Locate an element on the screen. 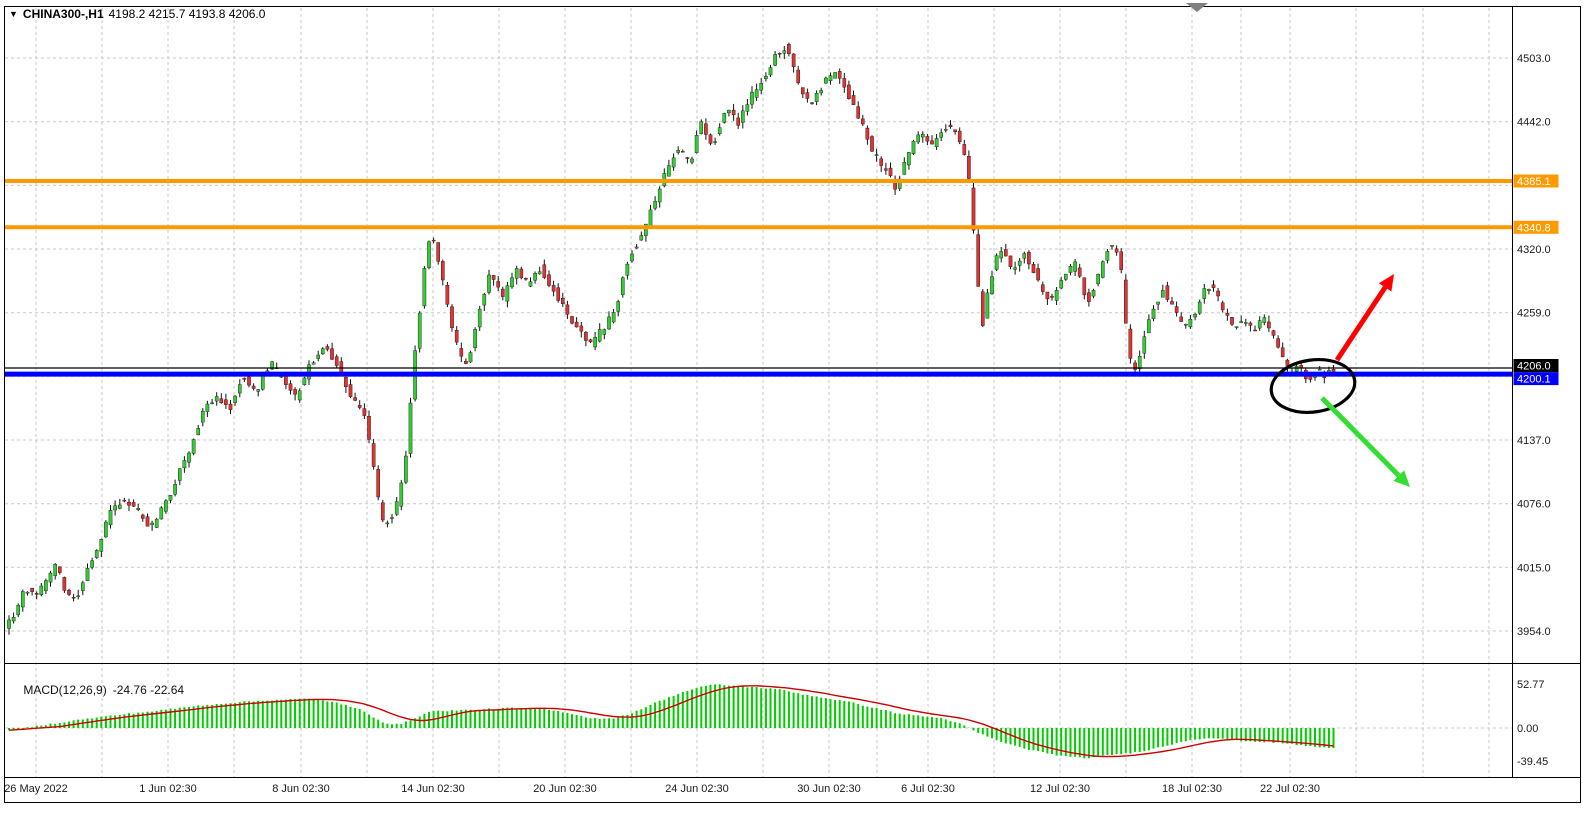 Image resolution: width=1583 pixels, height=816 pixels. time-label: 6 Jul 02:30 is located at coordinates (928, 789).